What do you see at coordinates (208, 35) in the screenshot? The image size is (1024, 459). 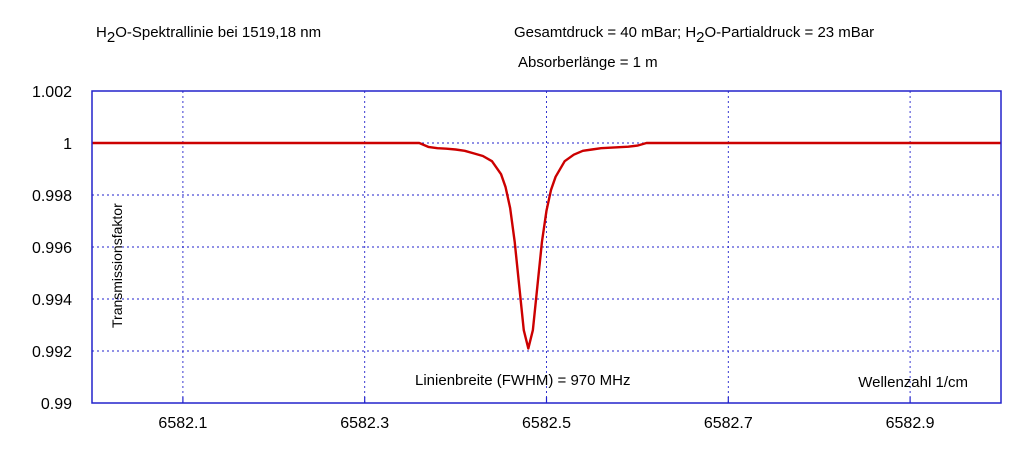 I see `chart-title-left: H2O-Spektrallinie bei 1519,18 nm` at bounding box center [208, 35].